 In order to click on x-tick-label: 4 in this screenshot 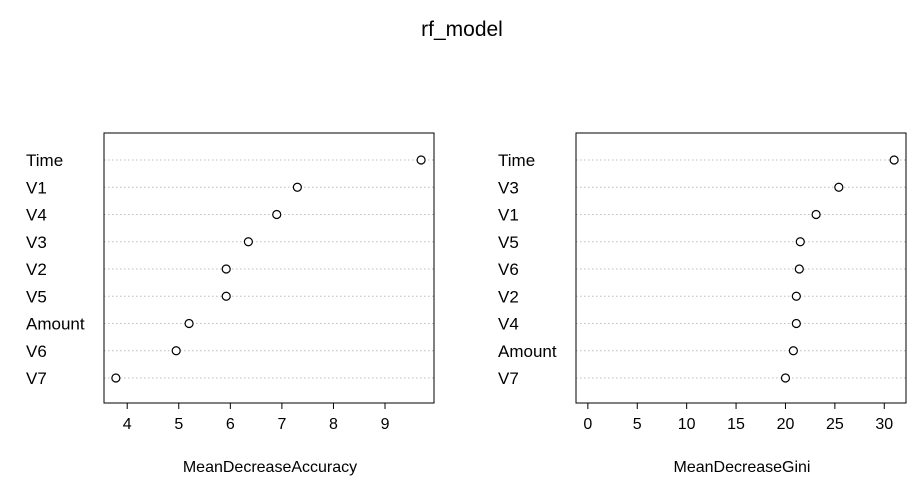, I will do `click(127, 424)`.